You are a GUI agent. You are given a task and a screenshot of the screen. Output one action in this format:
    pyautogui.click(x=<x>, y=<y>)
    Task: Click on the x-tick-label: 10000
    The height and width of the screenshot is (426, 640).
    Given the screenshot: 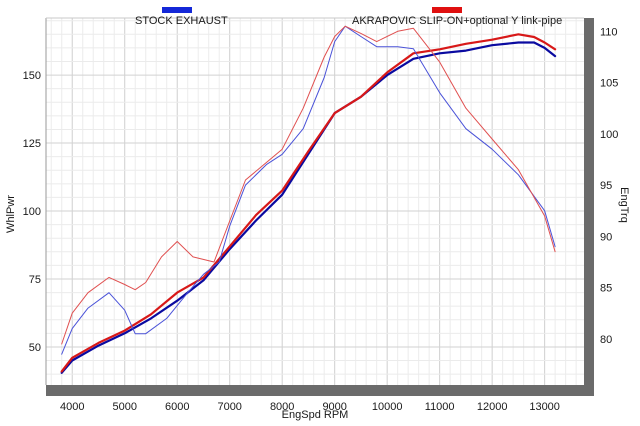 What is the action you would take?
    pyautogui.click(x=387, y=407)
    